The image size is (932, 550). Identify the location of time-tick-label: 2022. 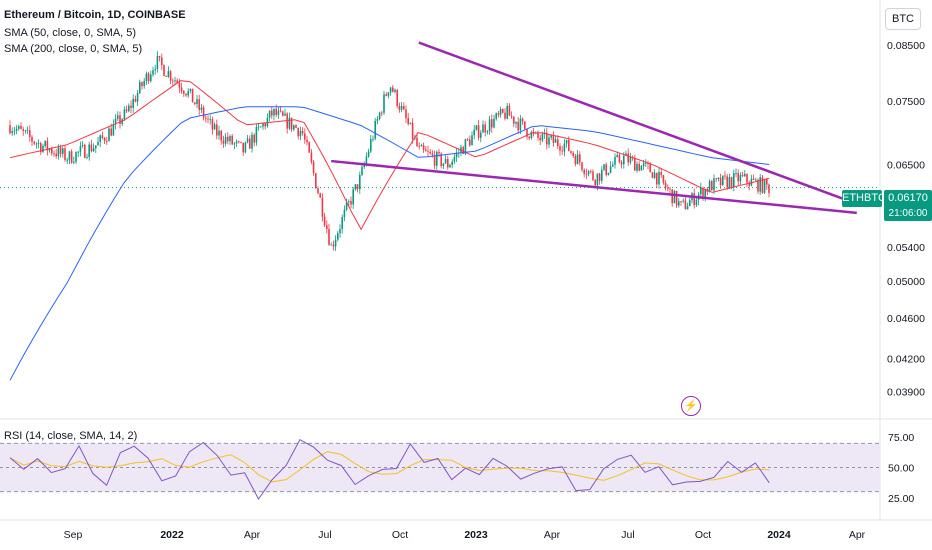
(172, 535).